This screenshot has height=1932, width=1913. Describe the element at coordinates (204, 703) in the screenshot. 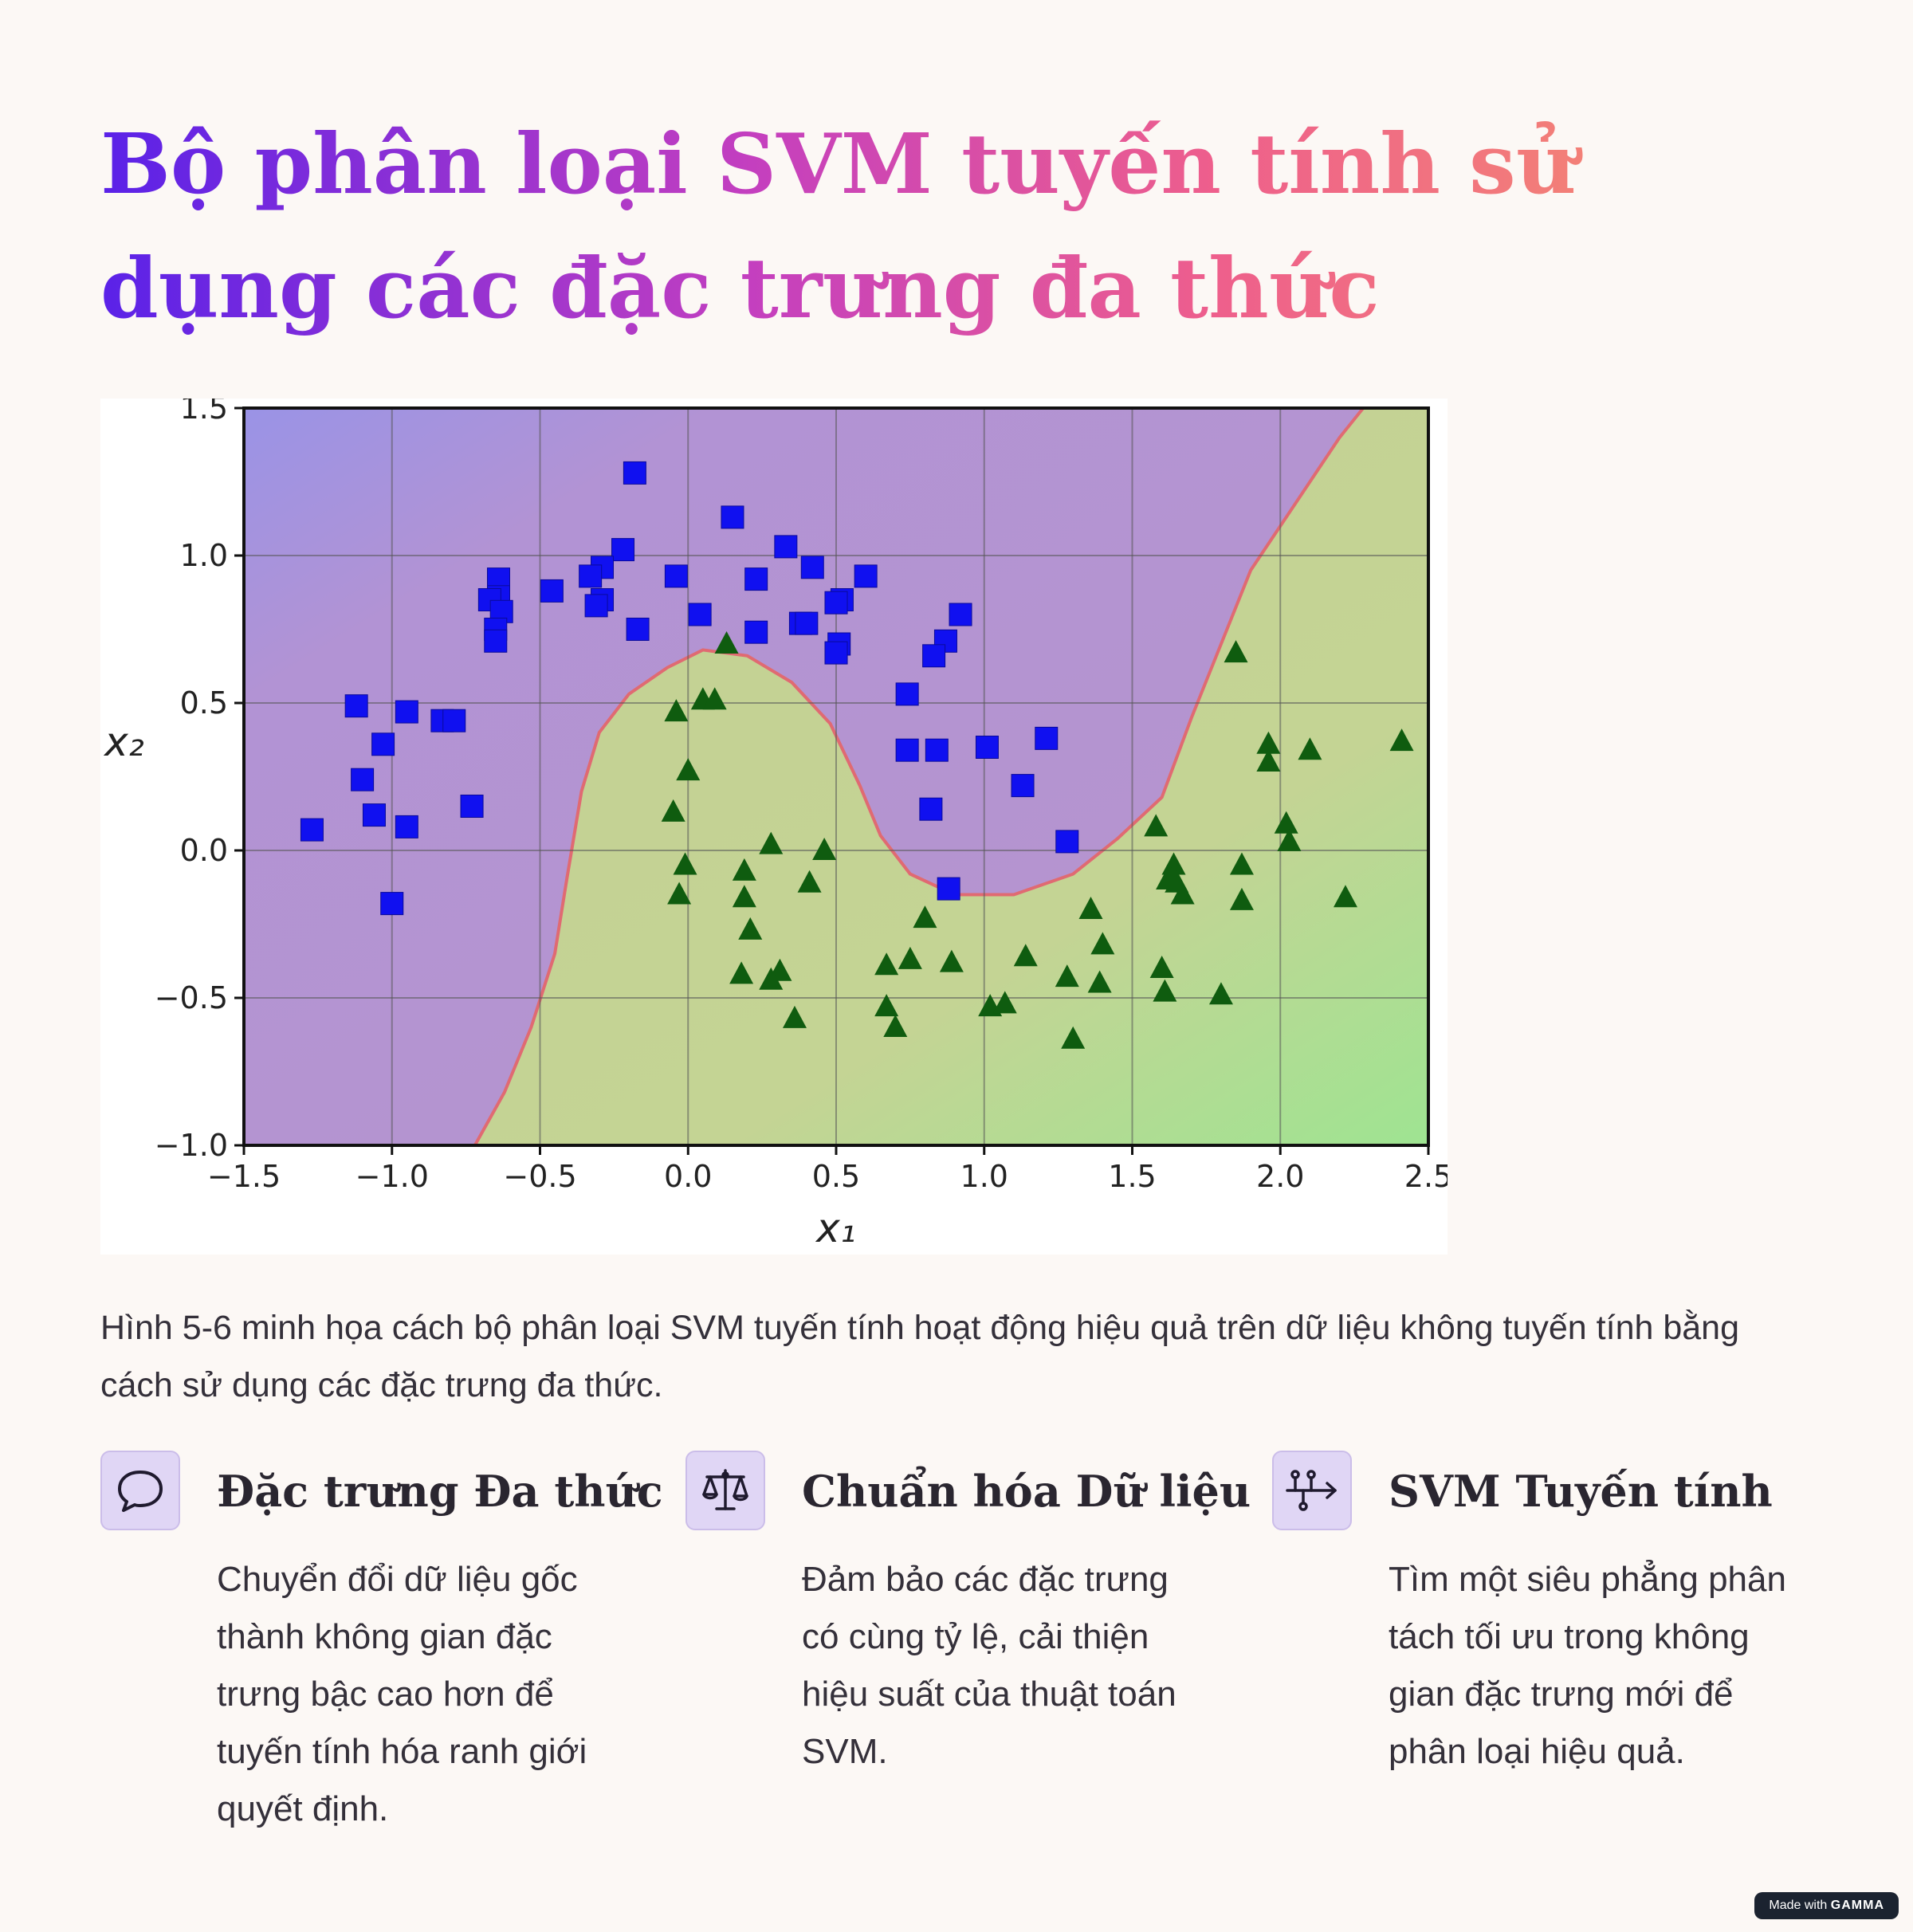

I see `y-tick-label: 0.5` at that location.